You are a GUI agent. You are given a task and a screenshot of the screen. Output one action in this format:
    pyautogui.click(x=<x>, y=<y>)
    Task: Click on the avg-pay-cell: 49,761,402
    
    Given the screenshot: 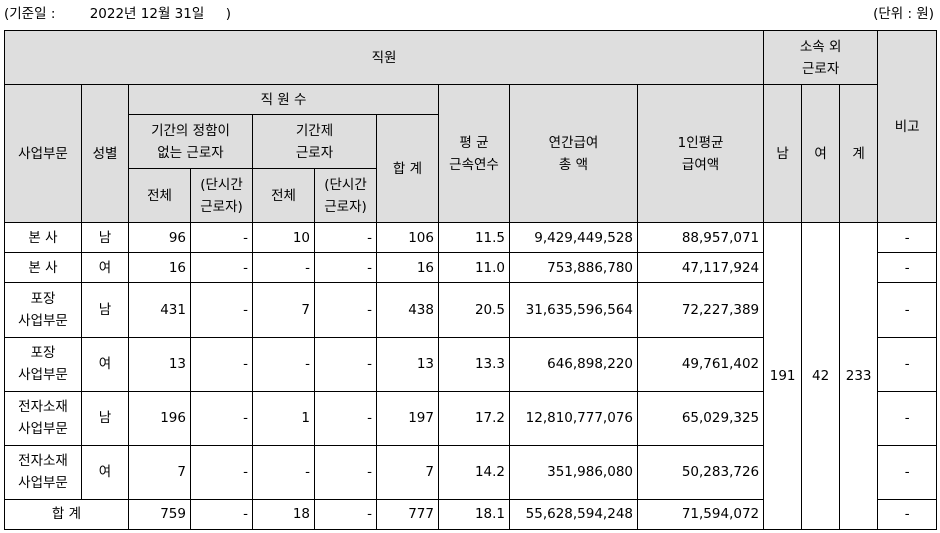 What is the action you would take?
    pyautogui.click(x=700, y=364)
    